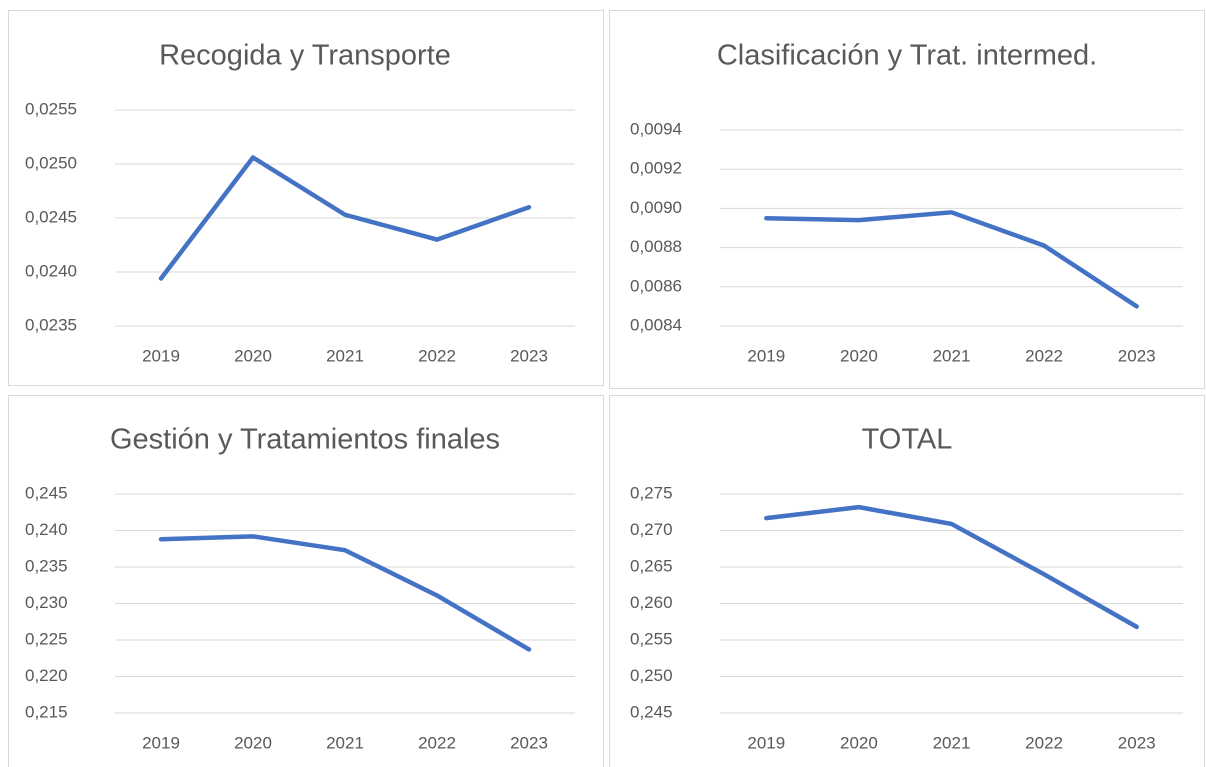  What do you see at coordinates (51, 216) in the screenshot?
I see `y-tick-label: 0,0245` at bounding box center [51, 216].